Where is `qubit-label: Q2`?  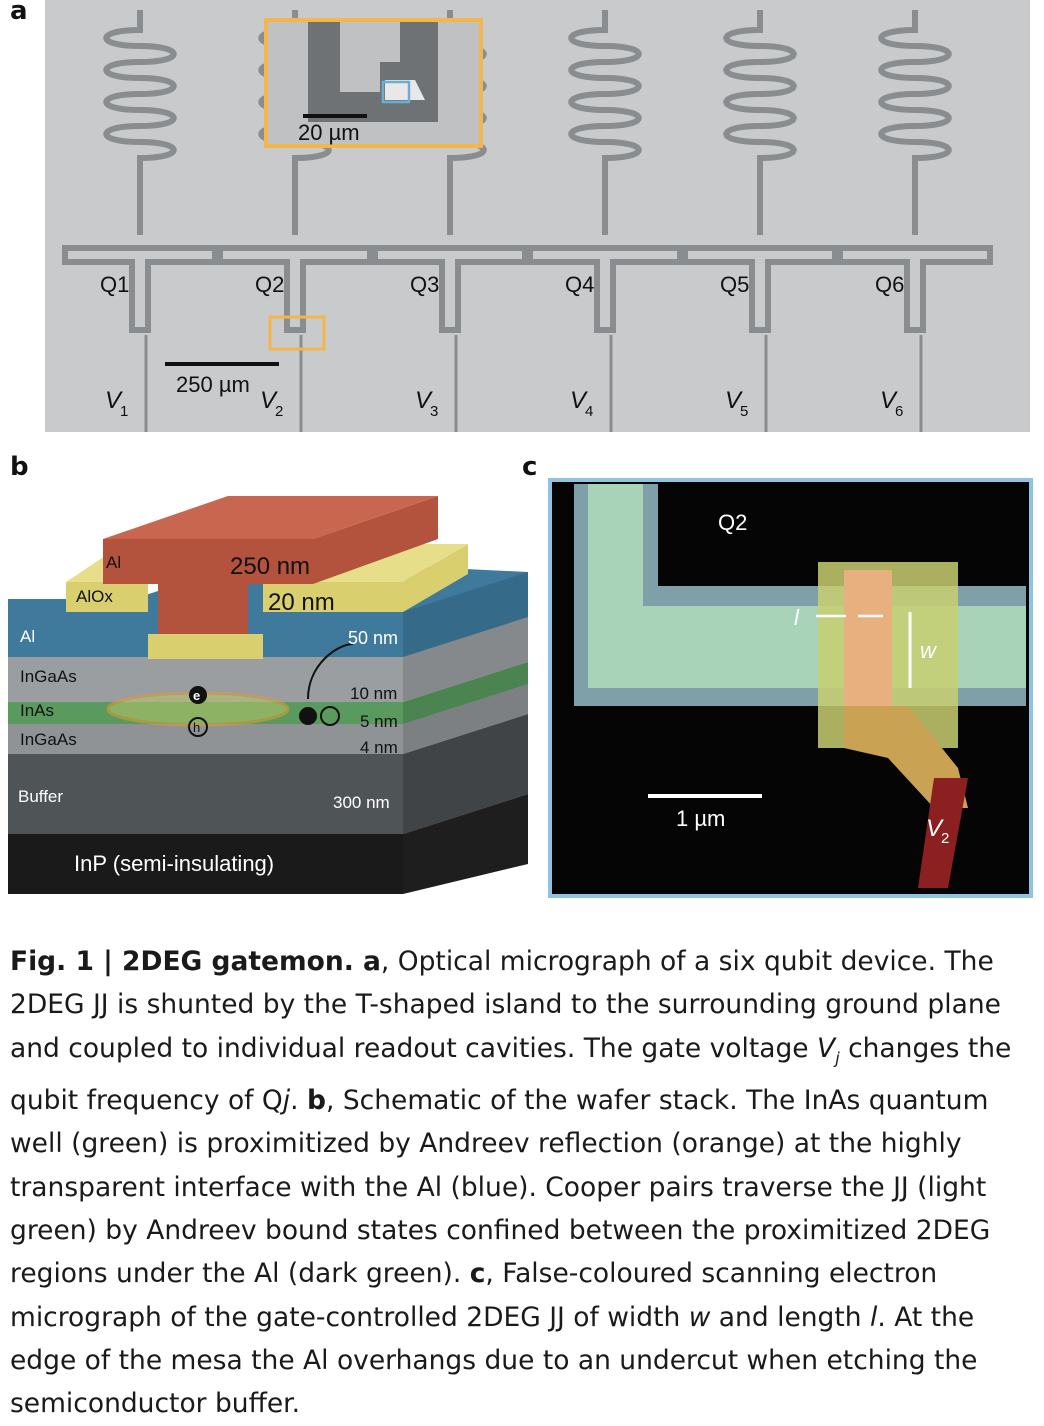
qubit-label: Q2 is located at coordinates (269, 284).